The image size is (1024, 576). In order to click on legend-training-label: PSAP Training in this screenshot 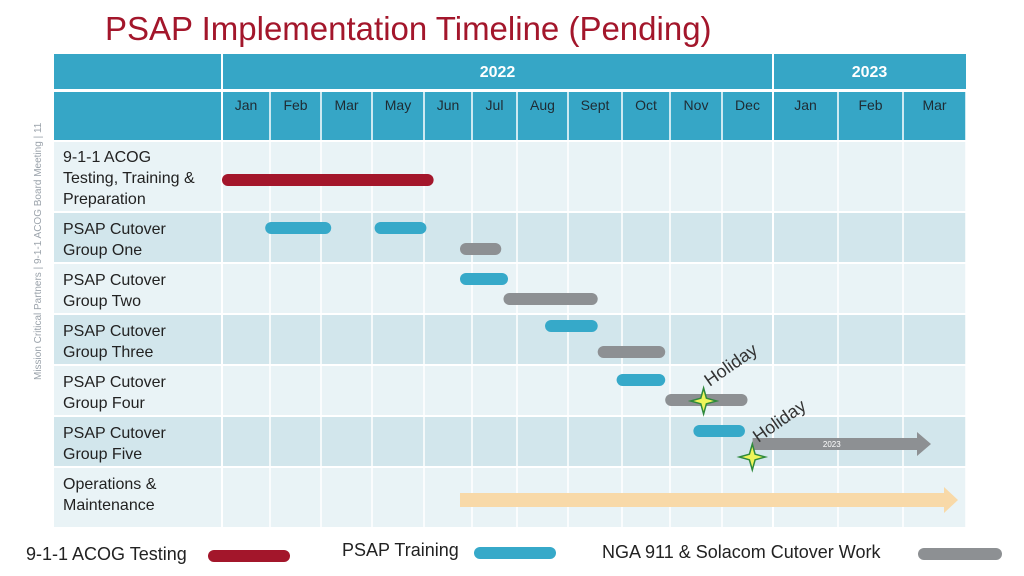, I will do `click(400, 550)`.